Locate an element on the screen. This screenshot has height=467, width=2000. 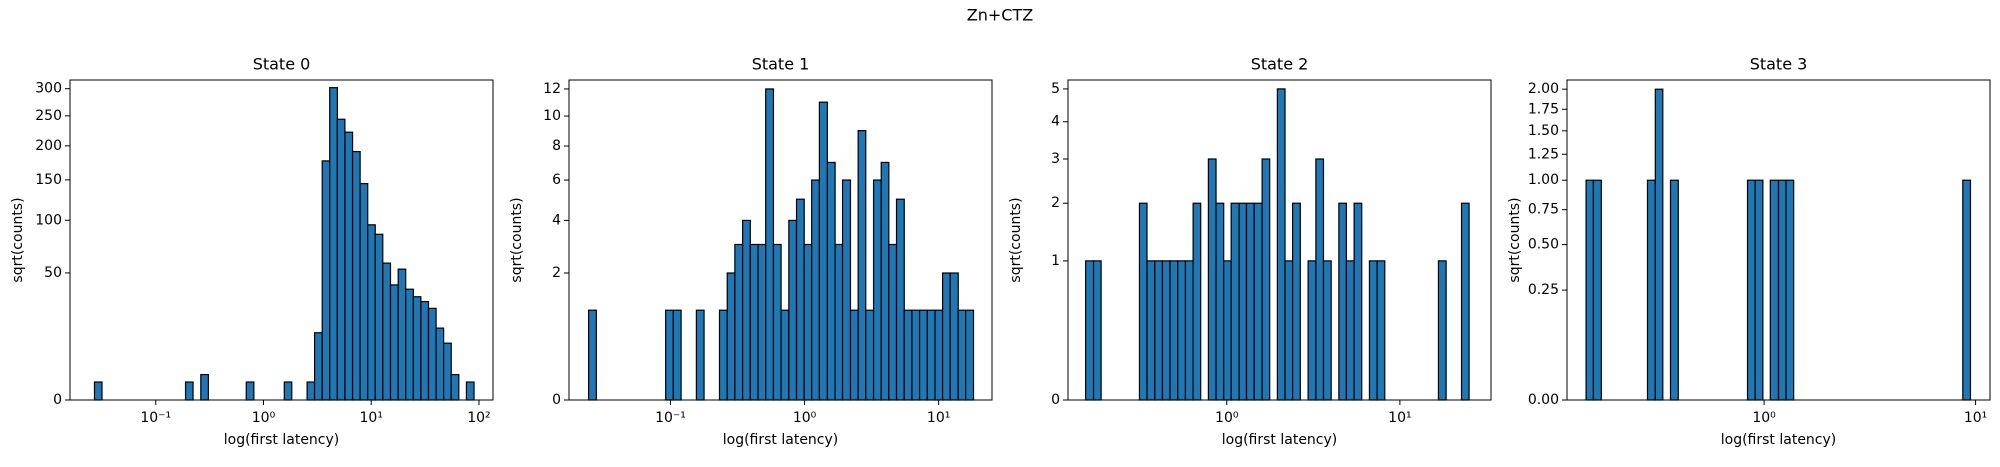
subplot-title: State 3 is located at coordinates (1779, 64).